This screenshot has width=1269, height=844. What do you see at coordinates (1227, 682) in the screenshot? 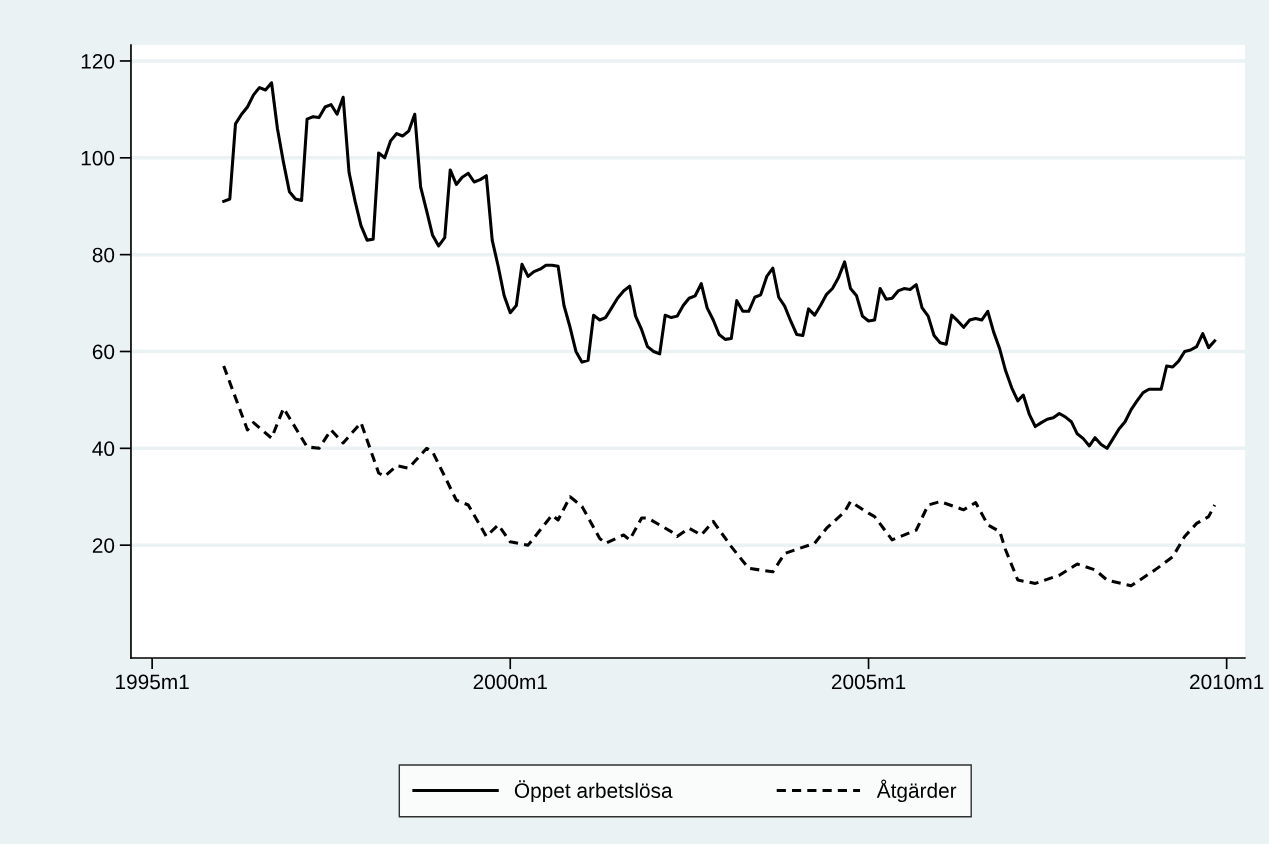
I see `x-tick-label: 2010m1` at bounding box center [1227, 682].